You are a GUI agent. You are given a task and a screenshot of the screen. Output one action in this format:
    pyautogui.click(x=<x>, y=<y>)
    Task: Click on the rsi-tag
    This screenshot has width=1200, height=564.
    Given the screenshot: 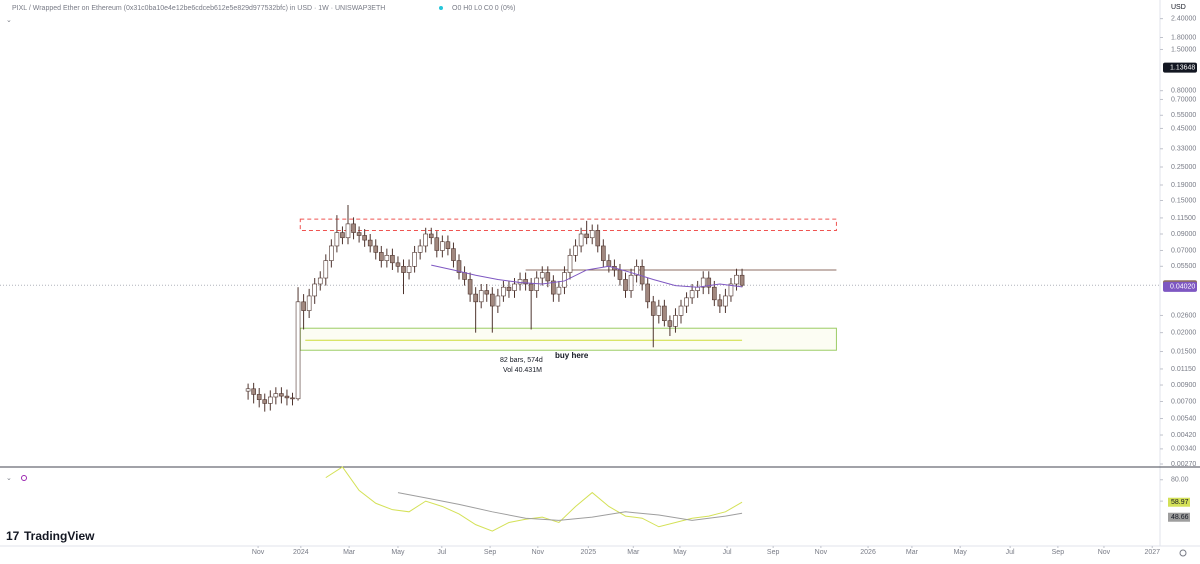 What is the action you would take?
    pyautogui.click(x=1179, y=517)
    